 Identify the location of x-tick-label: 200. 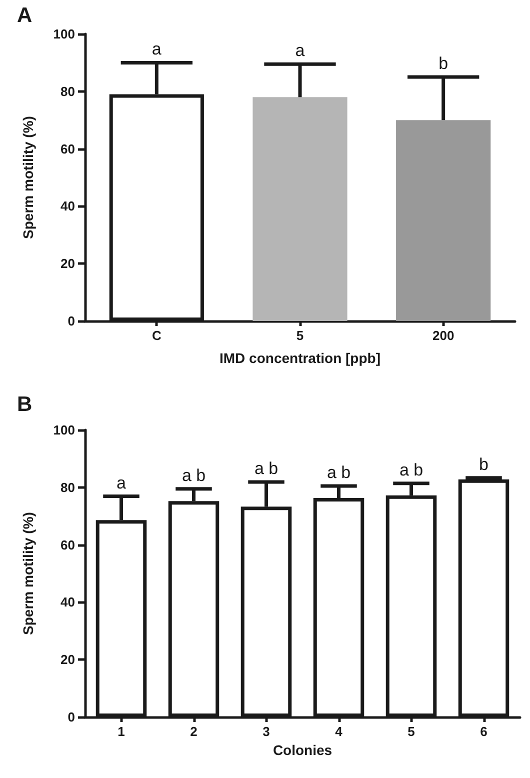
(443, 335).